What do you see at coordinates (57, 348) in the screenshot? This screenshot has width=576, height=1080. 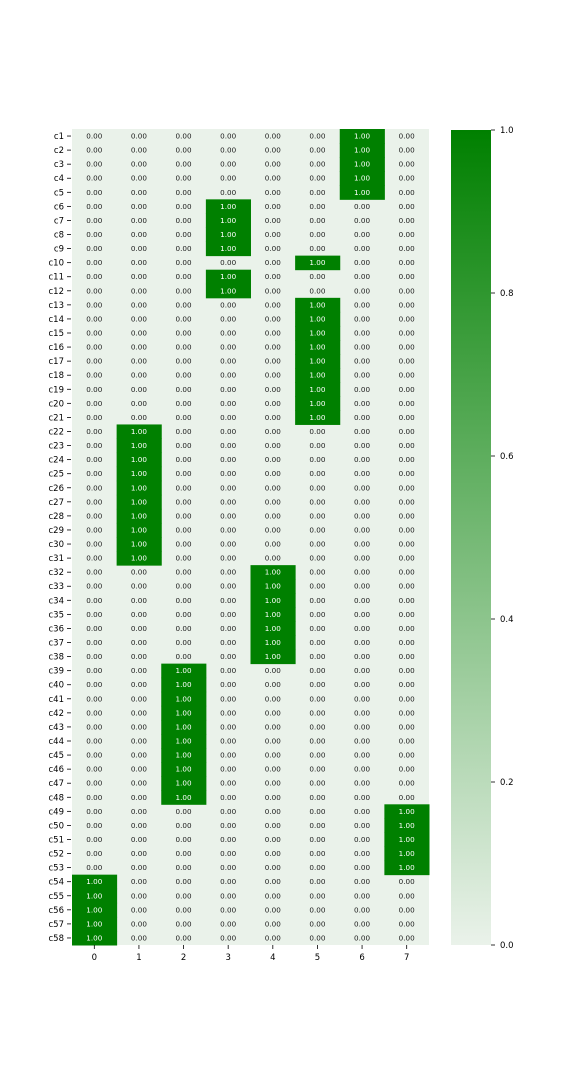 I see `y-tick-label: c16` at bounding box center [57, 348].